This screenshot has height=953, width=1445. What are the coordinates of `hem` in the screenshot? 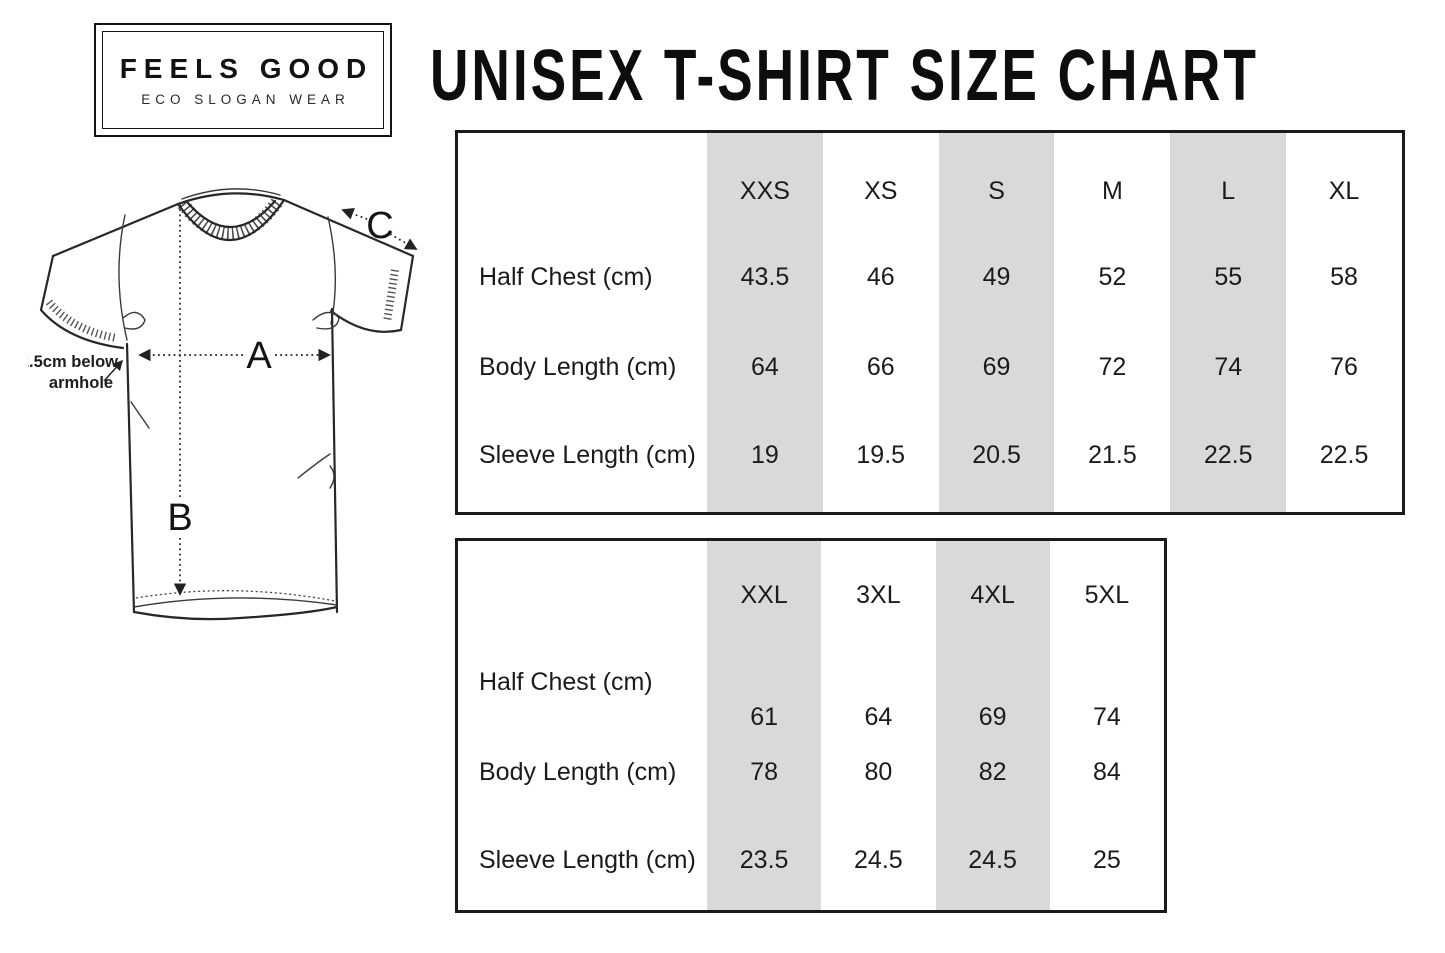 It's located at (235, 613).